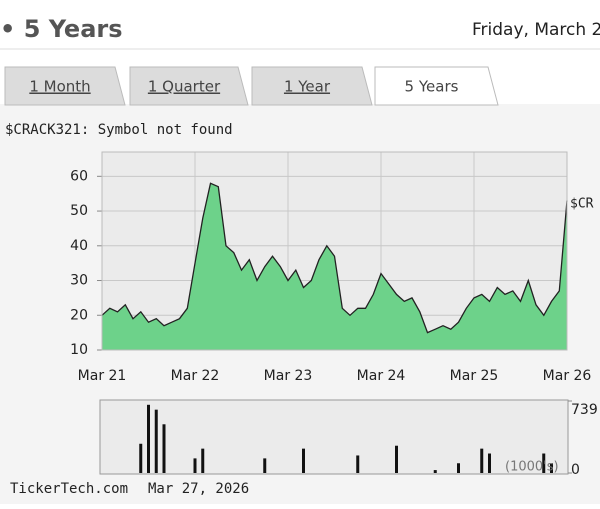 This screenshot has height=509, width=600. What do you see at coordinates (69, 489) in the screenshot?
I see `footer-source: TickerTech.com` at bounding box center [69, 489].